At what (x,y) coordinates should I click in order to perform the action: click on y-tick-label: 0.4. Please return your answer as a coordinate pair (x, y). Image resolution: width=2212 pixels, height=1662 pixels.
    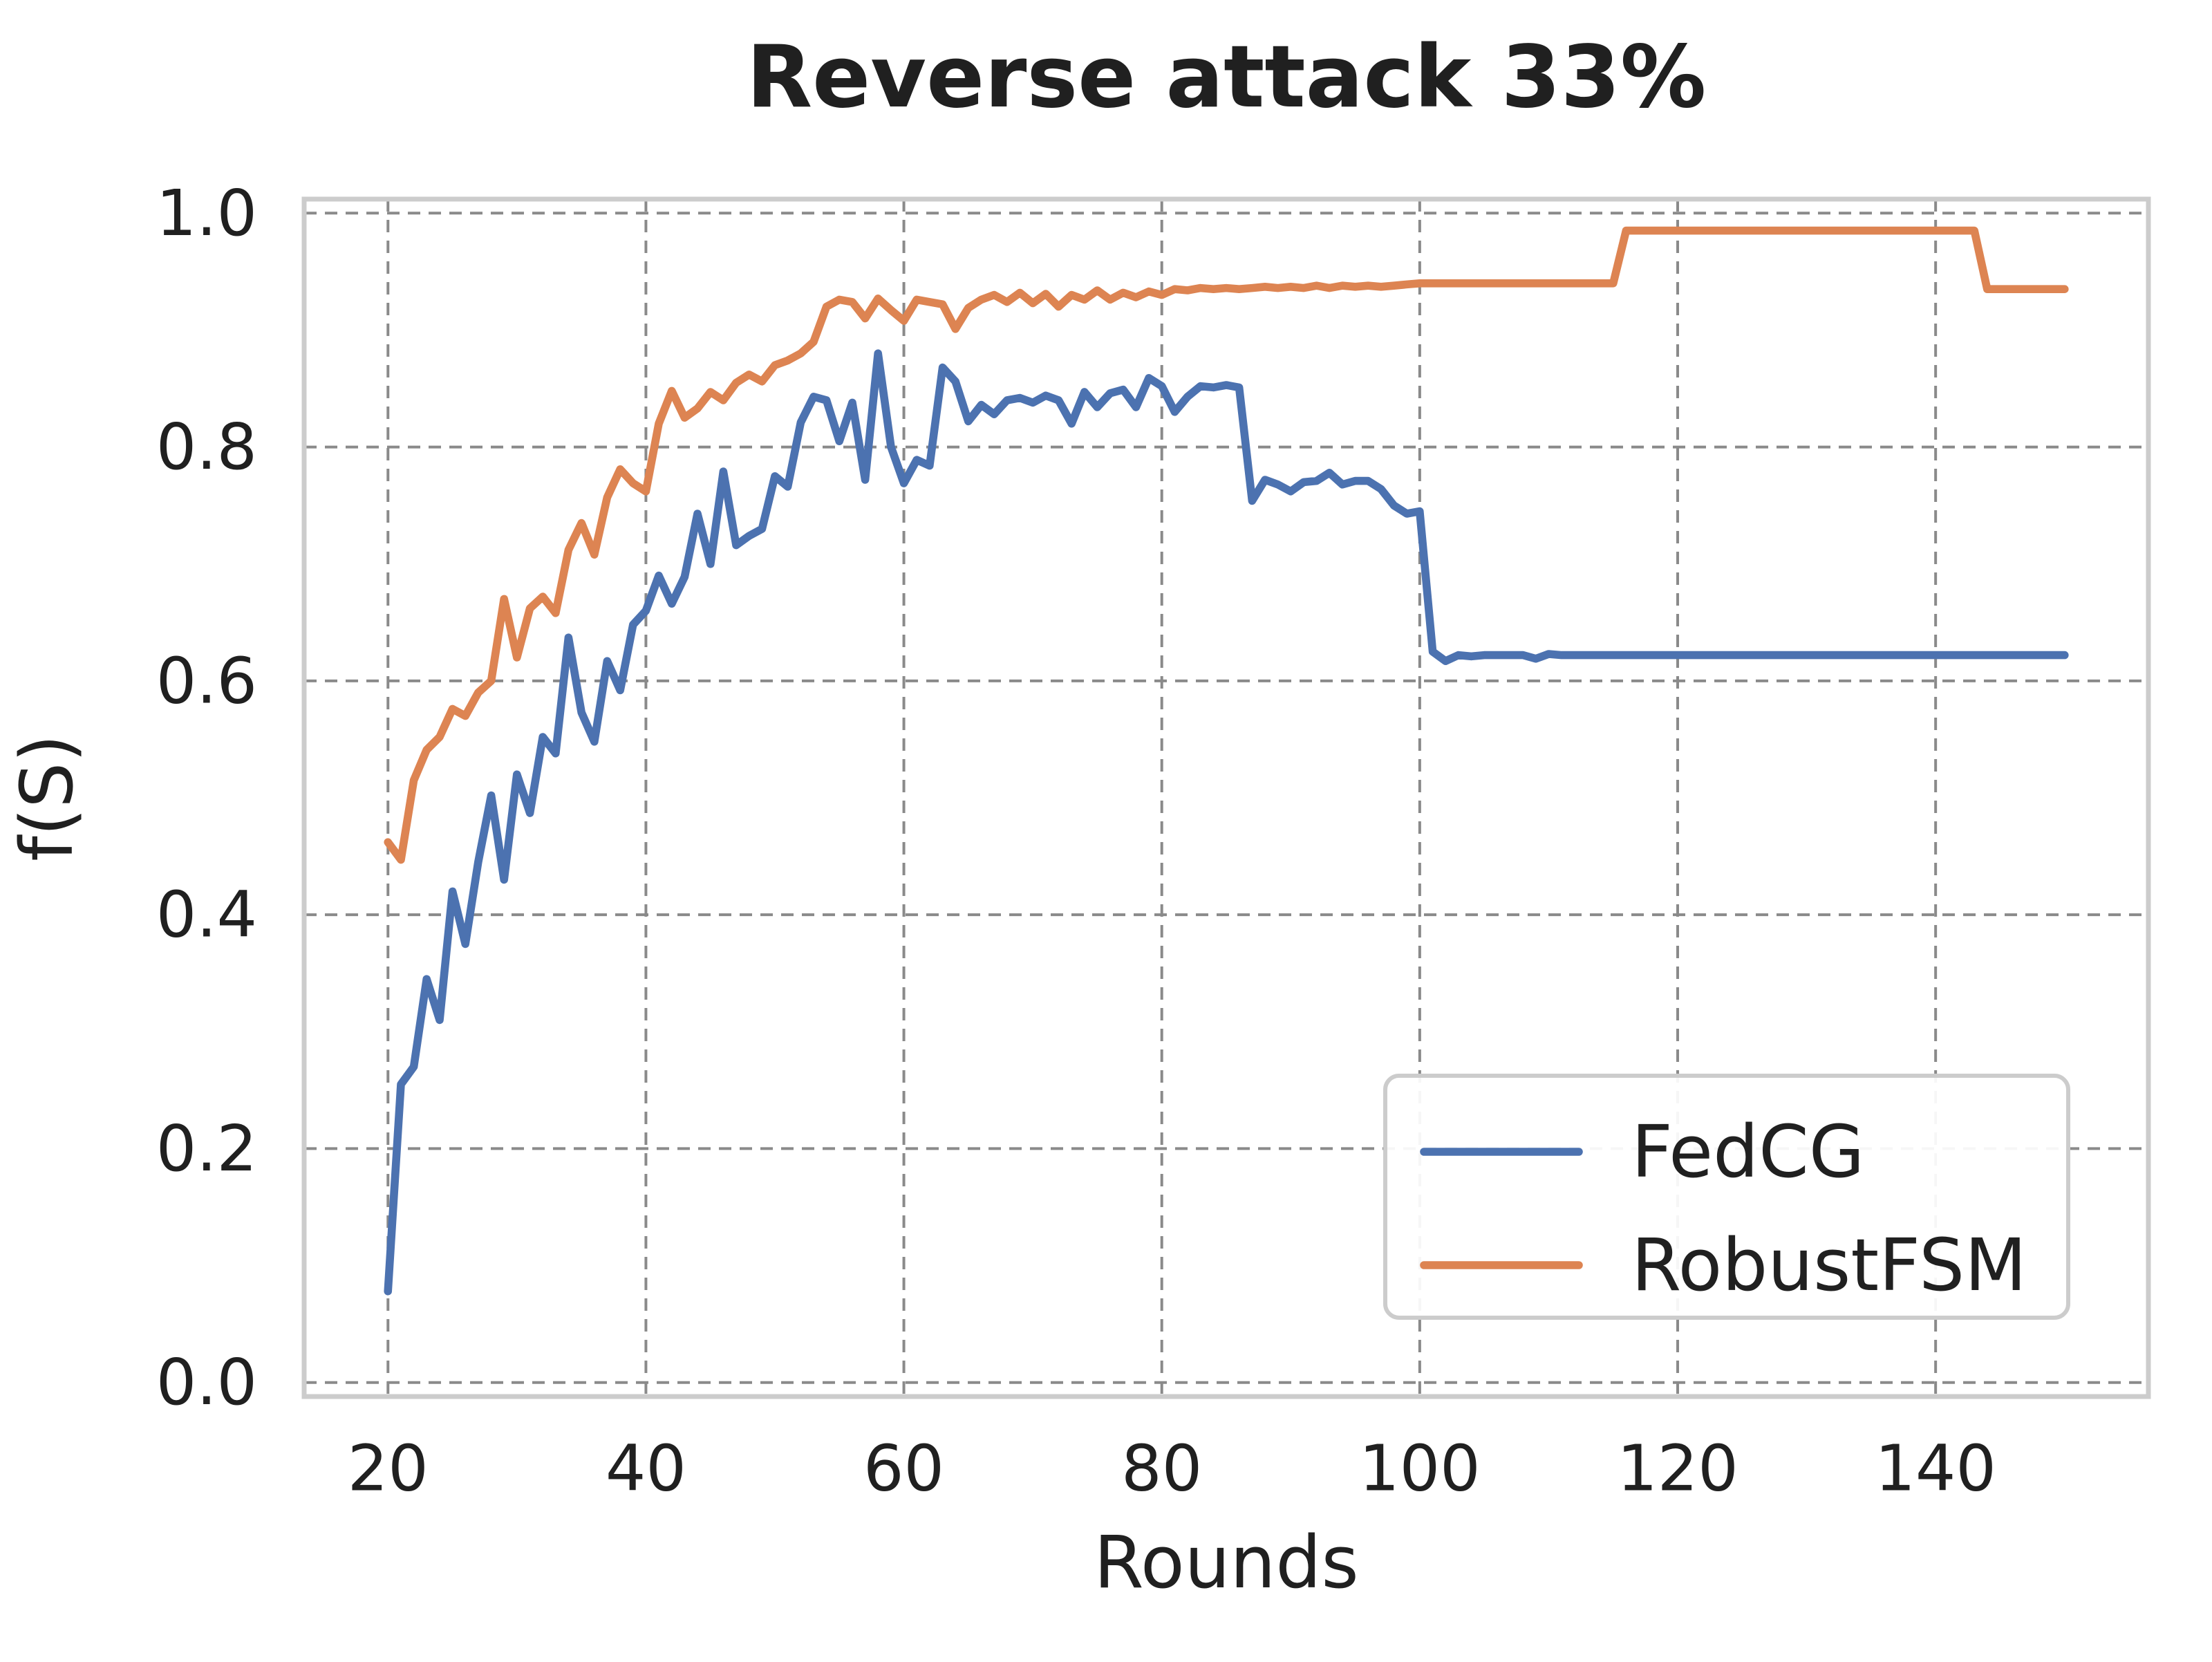
    Looking at the image, I should click on (206, 915).